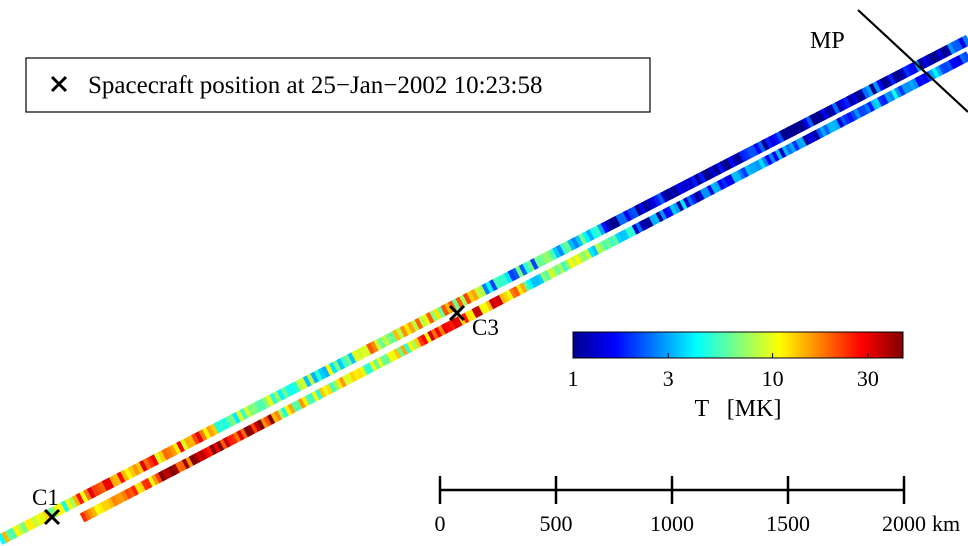  Describe the element at coordinates (827, 41) in the screenshot. I see `magnetopause-label: MP` at that location.